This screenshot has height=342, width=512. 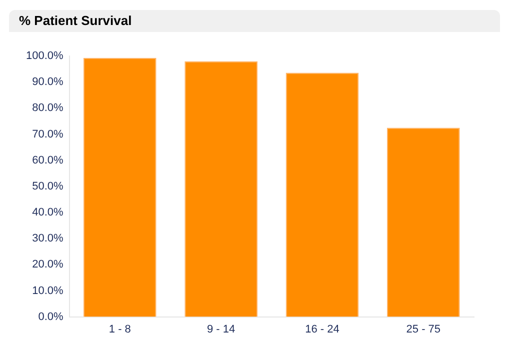 What do you see at coordinates (48, 264) in the screenshot?
I see `y-tick-label: 20.0%` at bounding box center [48, 264].